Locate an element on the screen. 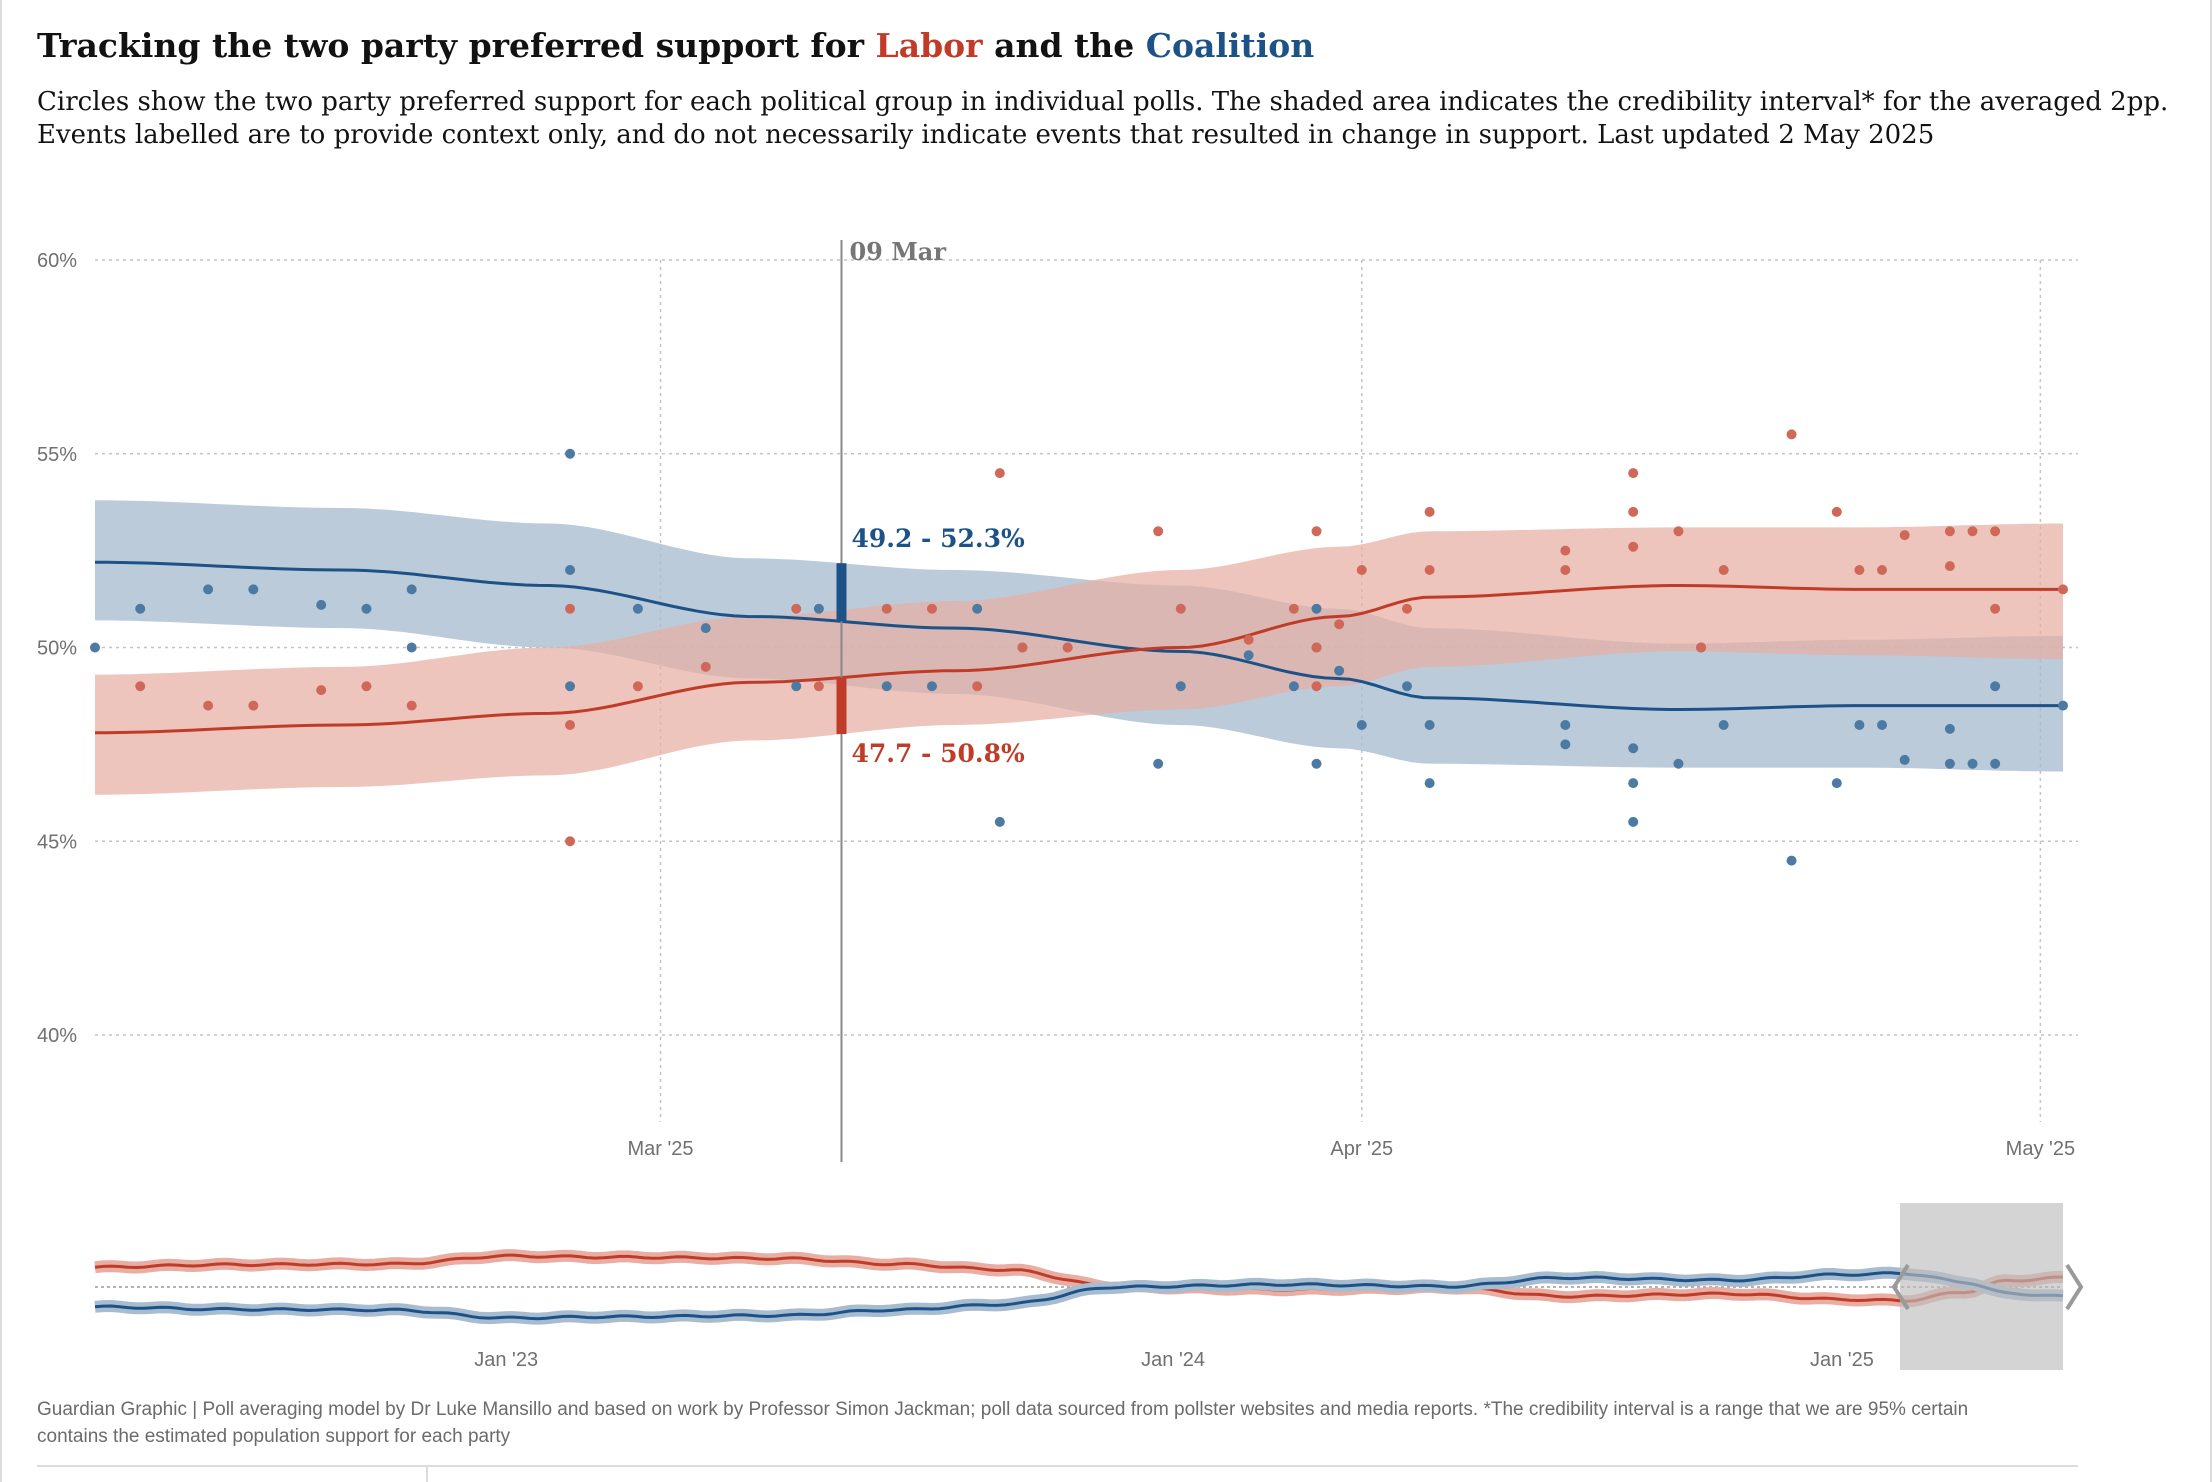 Image resolution: width=2212 pixels, height=1482 pixels. brush-handle-left is located at coordinates (1900, 1287).